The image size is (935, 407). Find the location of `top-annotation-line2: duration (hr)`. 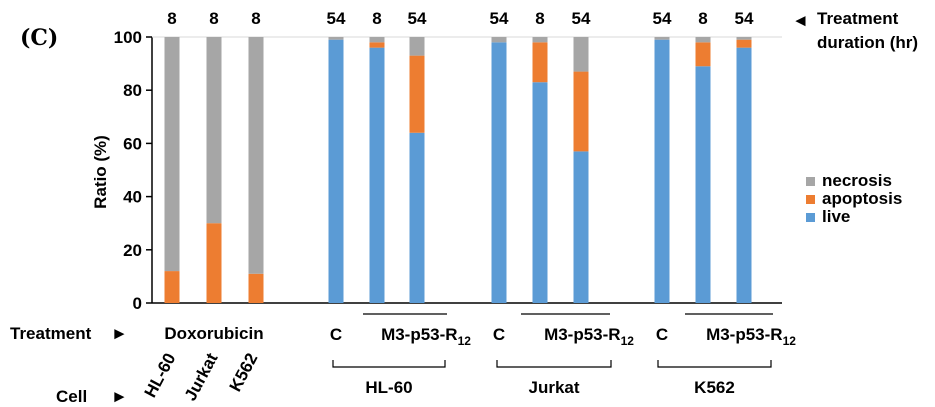

top-annotation-line2: duration (hr) is located at coordinates (867, 42).